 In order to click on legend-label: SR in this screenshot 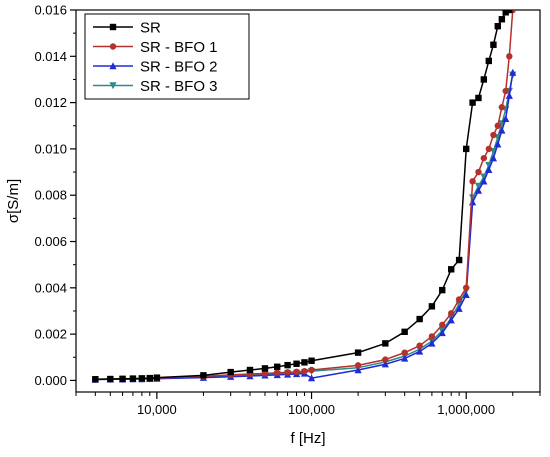, I will do `click(150, 28)`.